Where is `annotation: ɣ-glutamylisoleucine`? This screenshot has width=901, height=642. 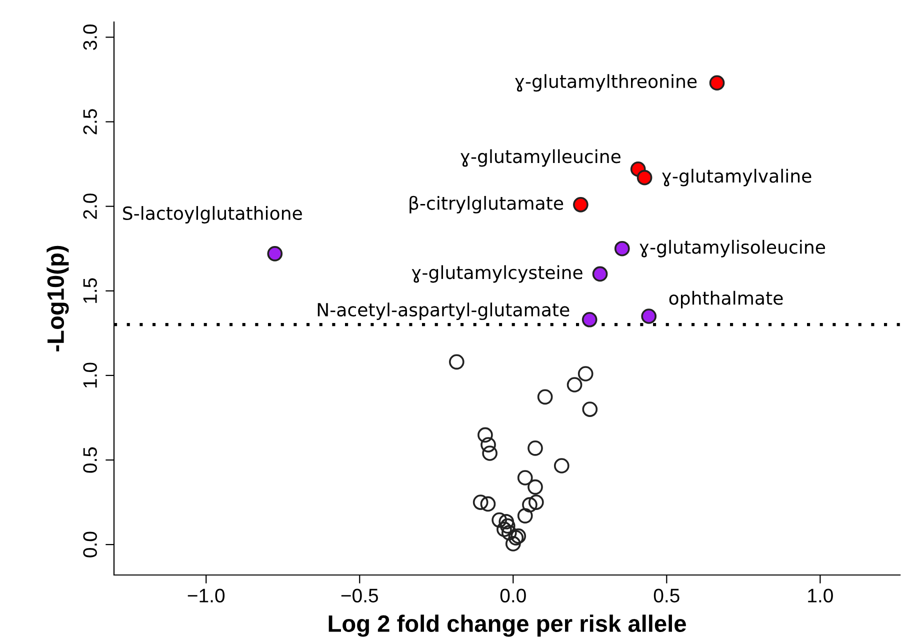
annotation: ɣ-glutamylisoleucine is located at coordinates (732, 249).